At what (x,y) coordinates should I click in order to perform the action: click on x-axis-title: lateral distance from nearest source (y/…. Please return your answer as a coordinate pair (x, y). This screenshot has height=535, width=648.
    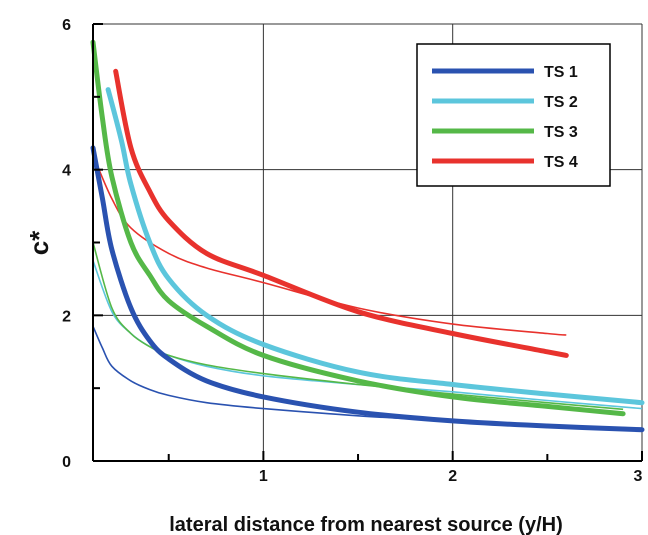
    Looking at the image, I should click on (365, 524).